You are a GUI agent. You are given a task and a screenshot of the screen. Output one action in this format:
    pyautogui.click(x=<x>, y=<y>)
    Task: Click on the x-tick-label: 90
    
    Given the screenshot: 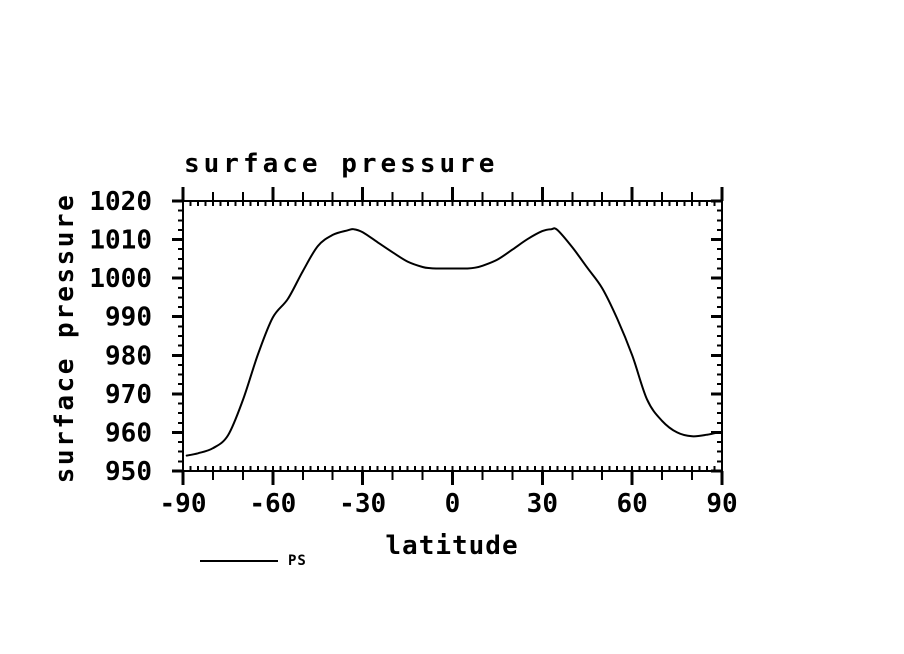 What is the action you would take?
    pyautogui.click(x=721, y=504)
    